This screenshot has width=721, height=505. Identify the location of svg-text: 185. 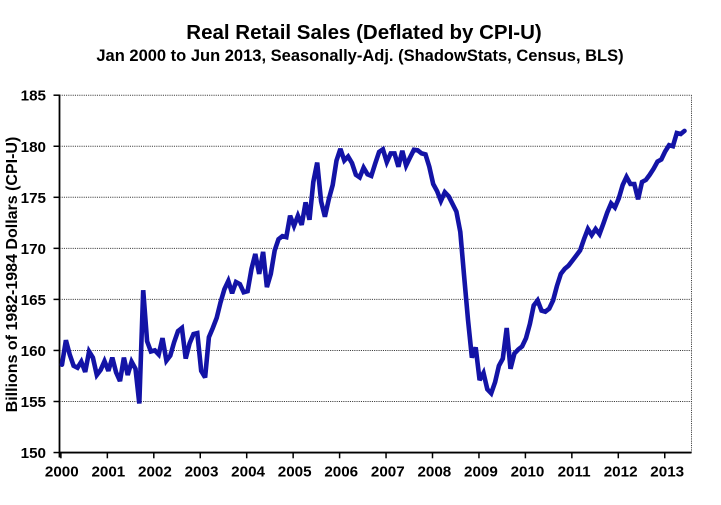
(34, 96).